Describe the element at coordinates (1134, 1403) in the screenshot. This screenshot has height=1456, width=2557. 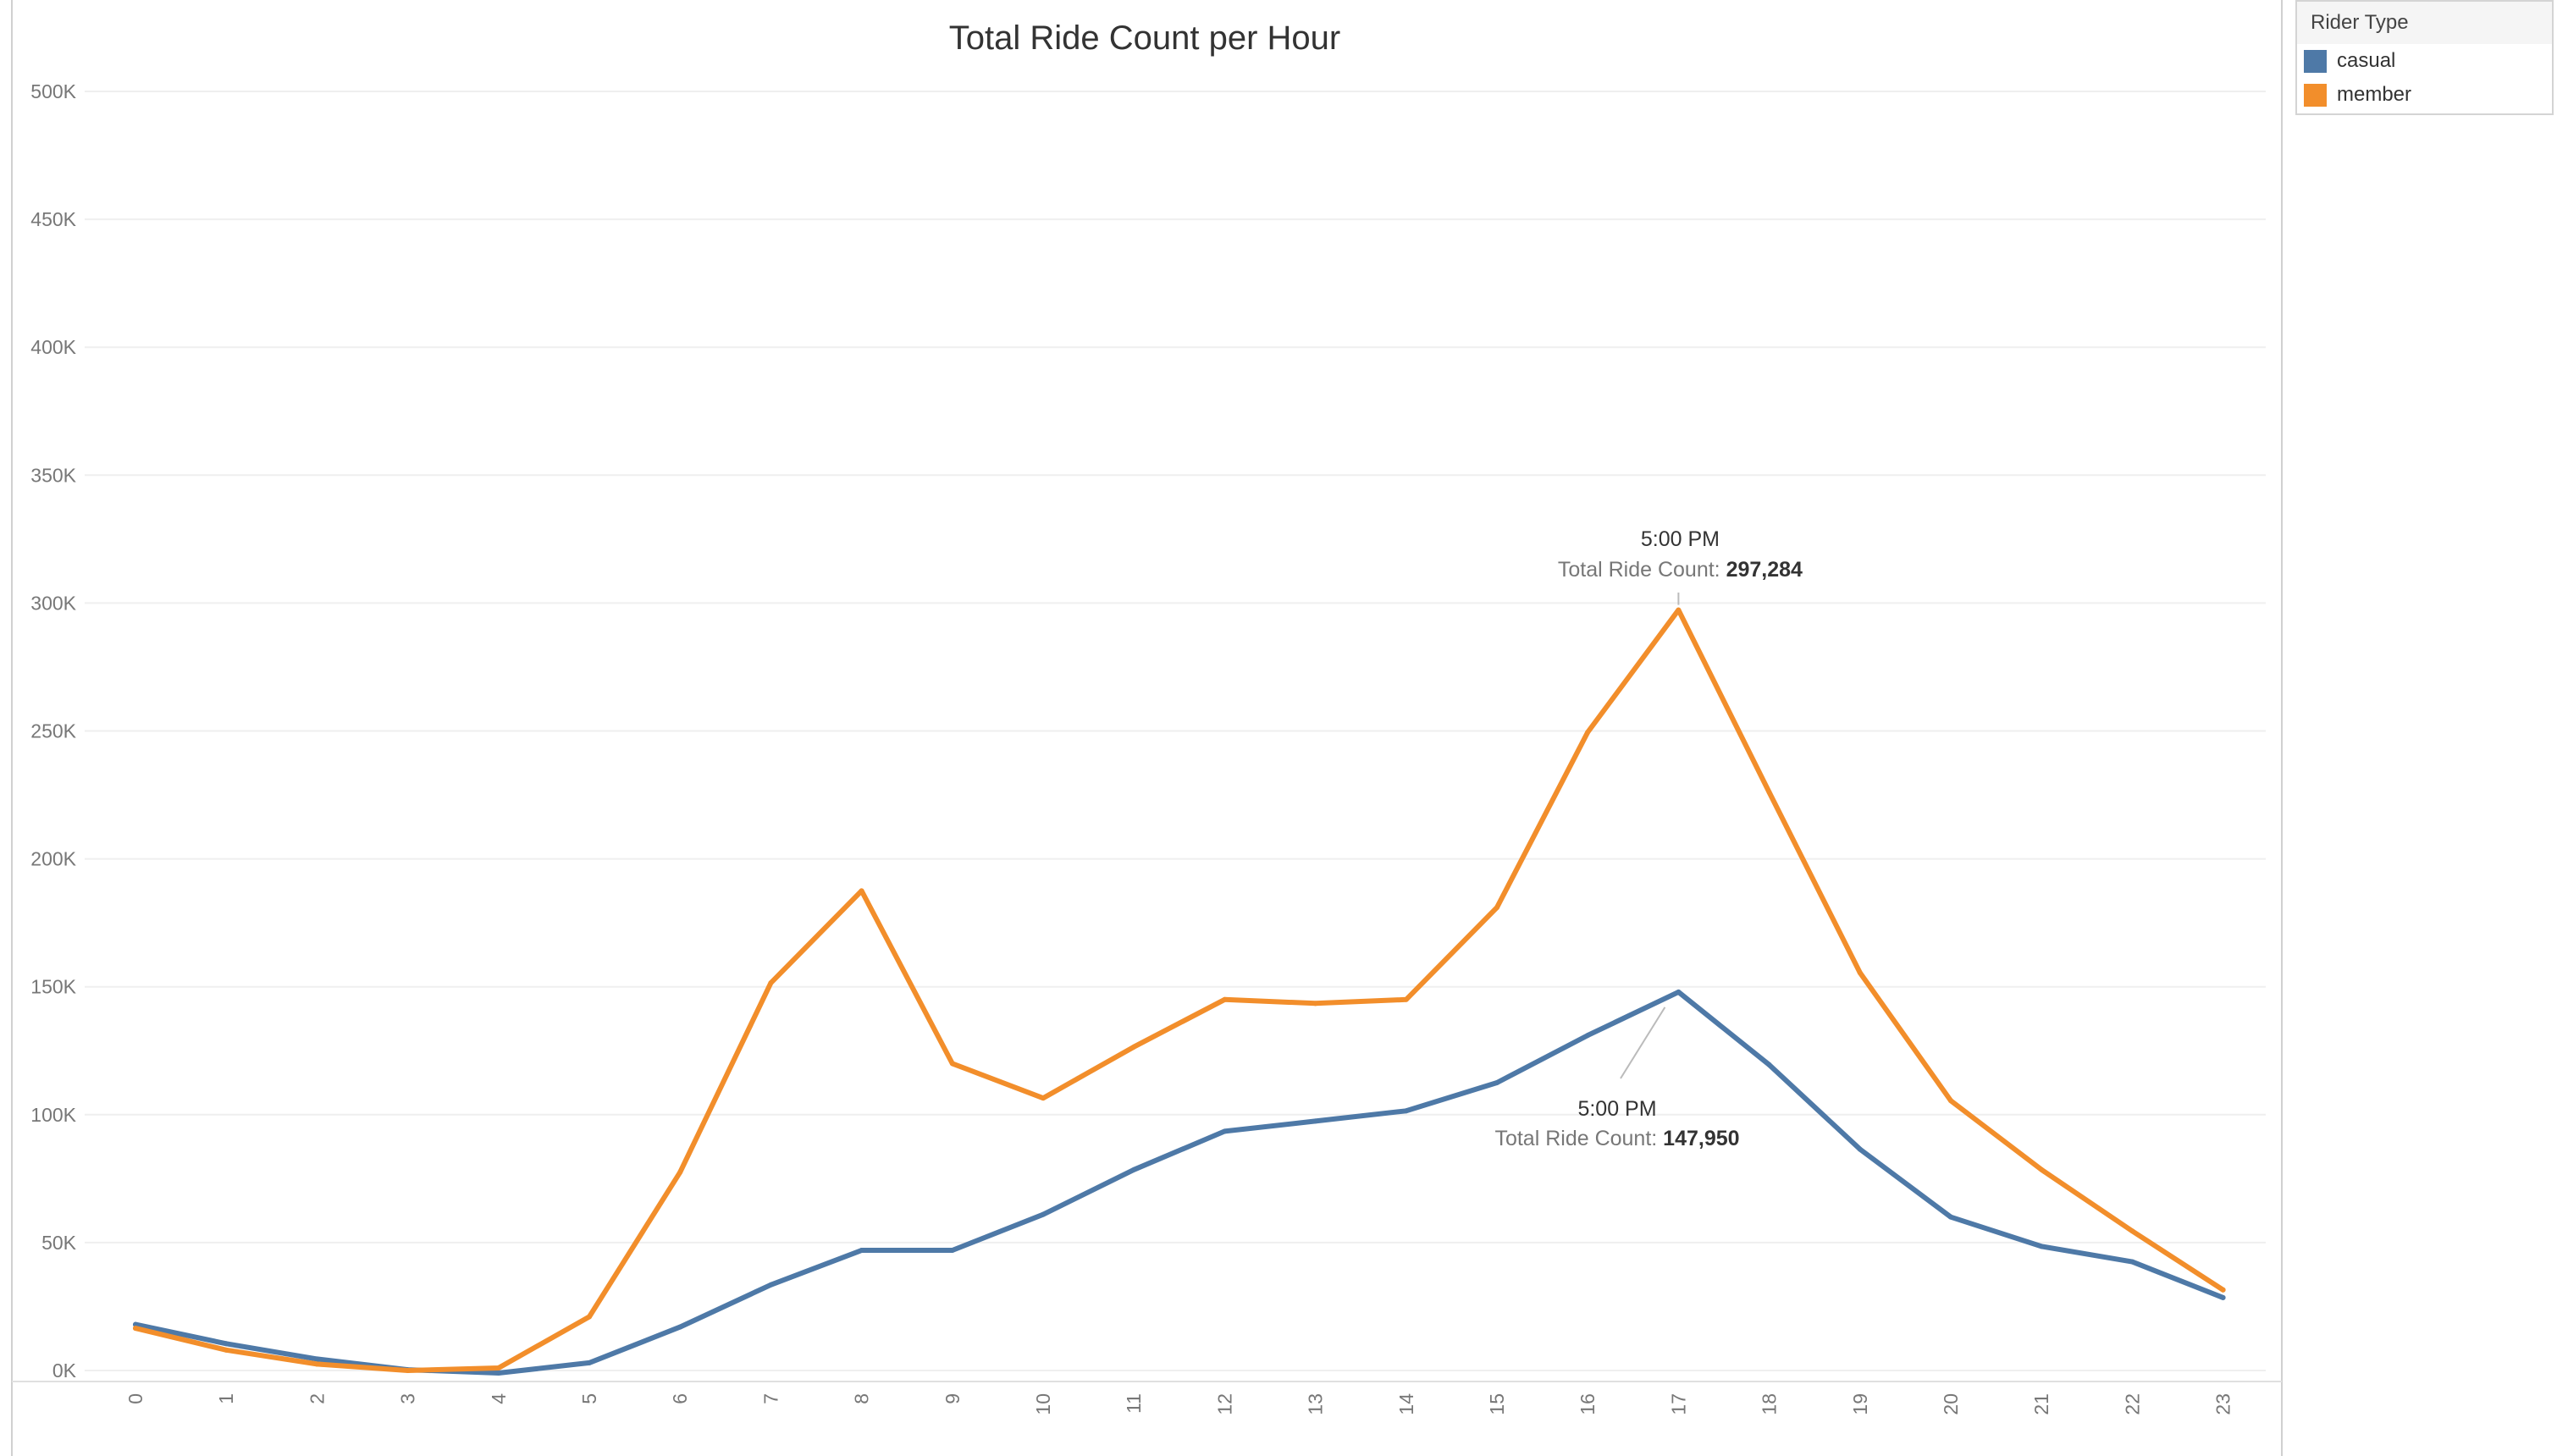
I see `x-tick-label: 11` at that location.